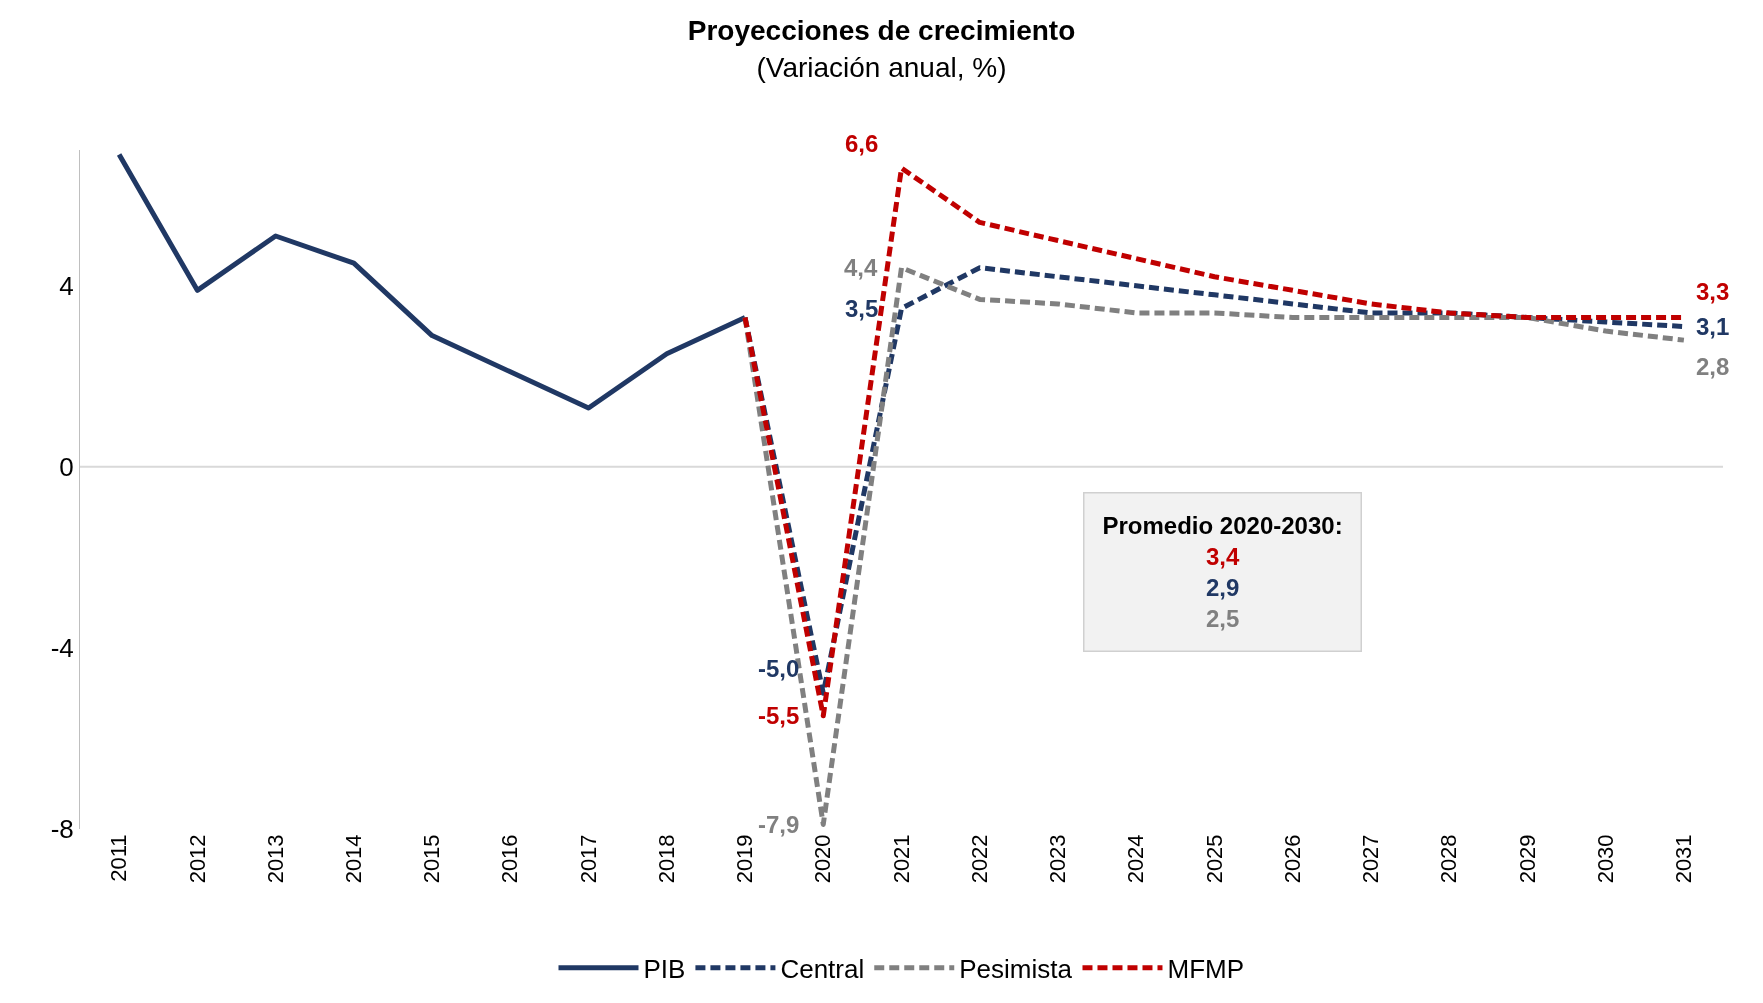 This screenshot has height=1003, width=1763. What do you see at coordinates (510, 859) in the screenshot?
I see `x-tick-label: 2016` at bounding box center [510, 859].